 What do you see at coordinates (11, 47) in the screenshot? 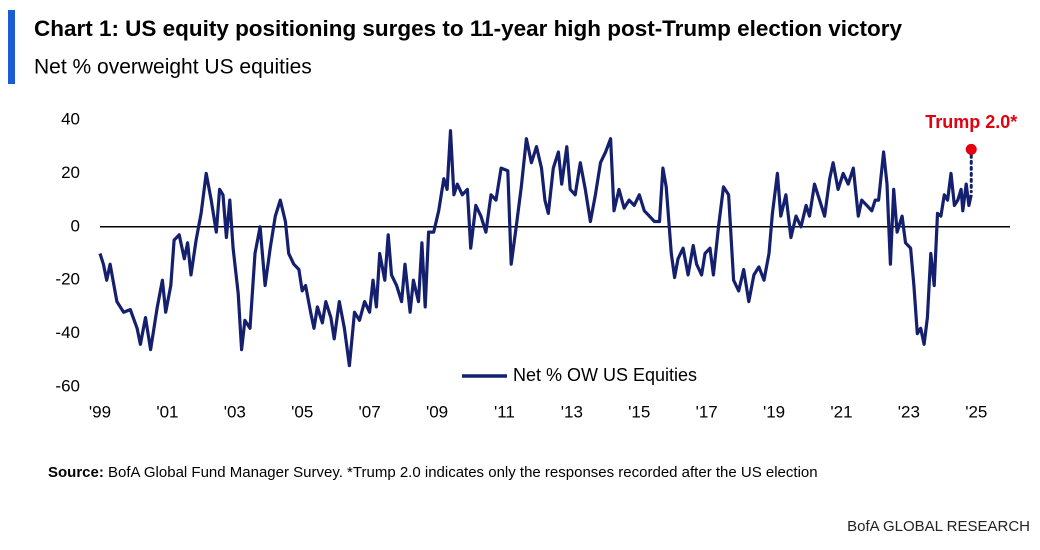
I see `title-bar` at bounding box center [11, 47].